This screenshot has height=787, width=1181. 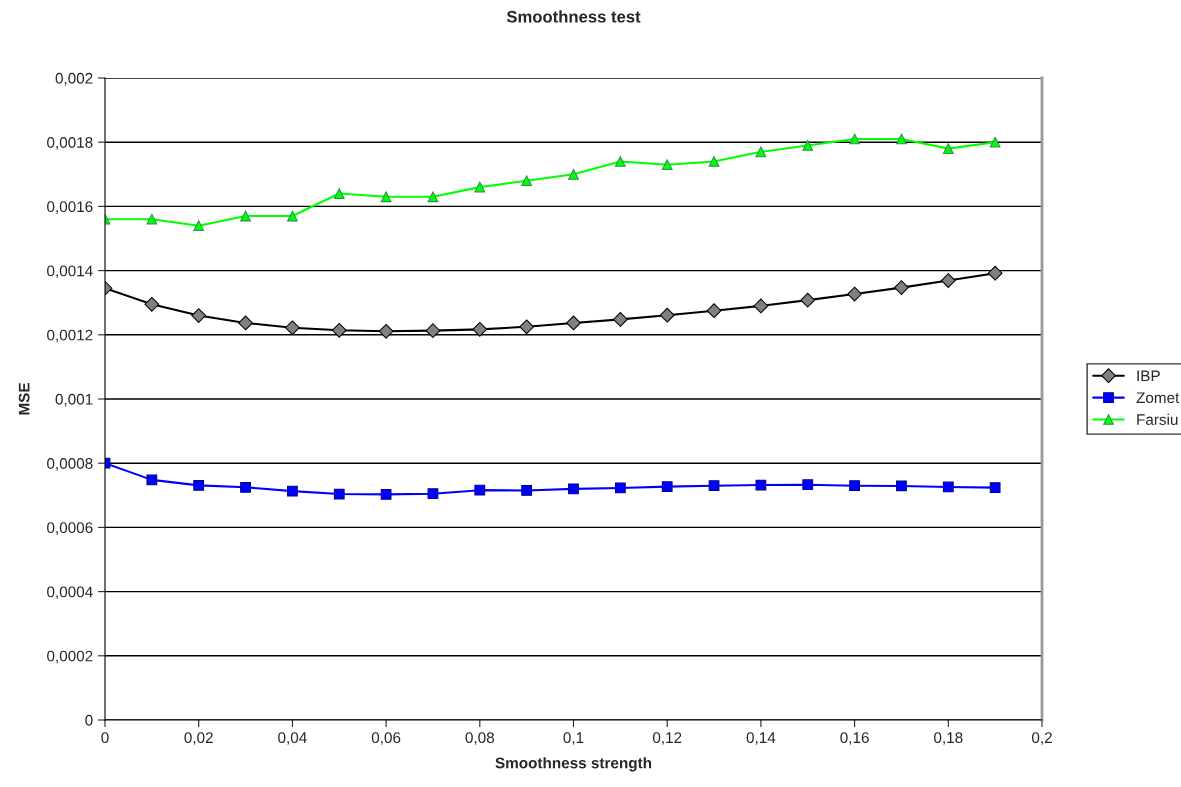 What do you see at coordinates (74, 400) in the screenshot?
I see `y-tick-label: 0,001` at bounding box center [74, 400].